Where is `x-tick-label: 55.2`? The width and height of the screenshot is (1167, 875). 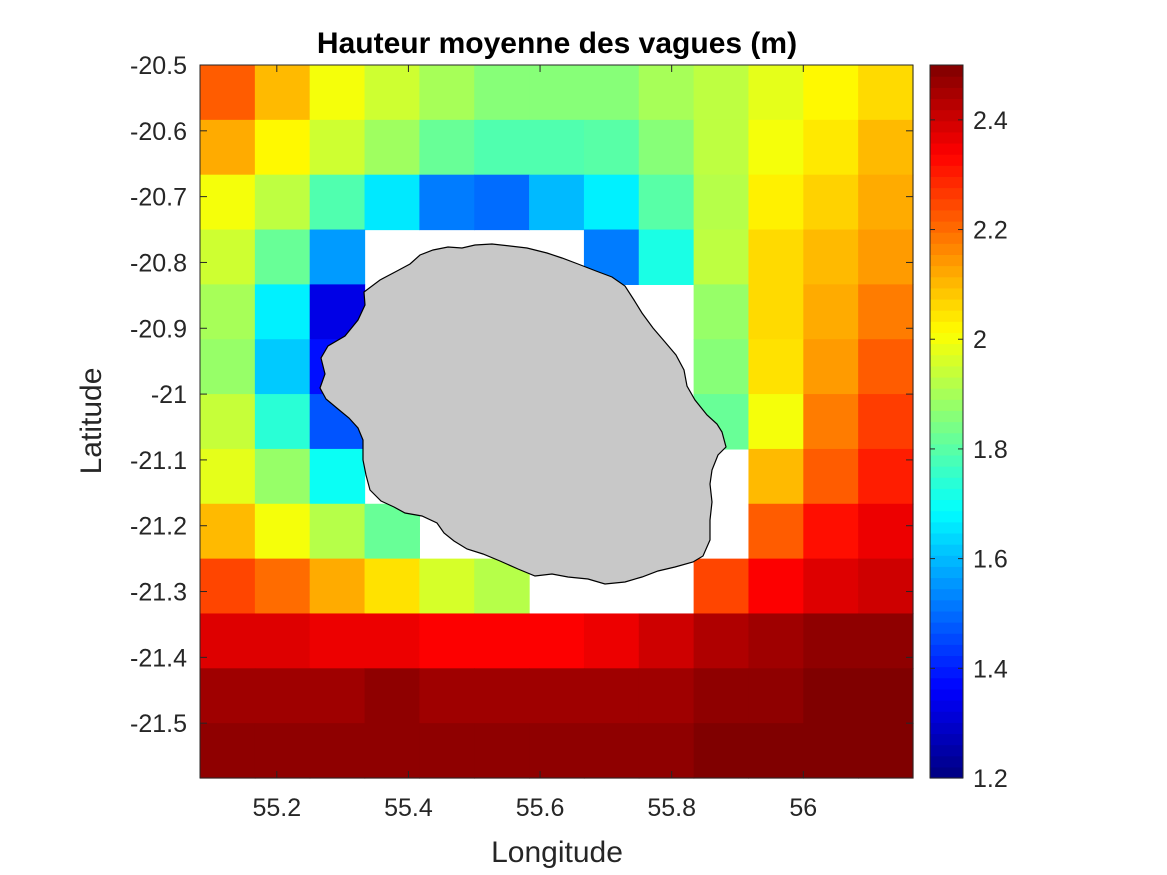 x-tick-label: 55.2 is located at coordinates (276, 808).